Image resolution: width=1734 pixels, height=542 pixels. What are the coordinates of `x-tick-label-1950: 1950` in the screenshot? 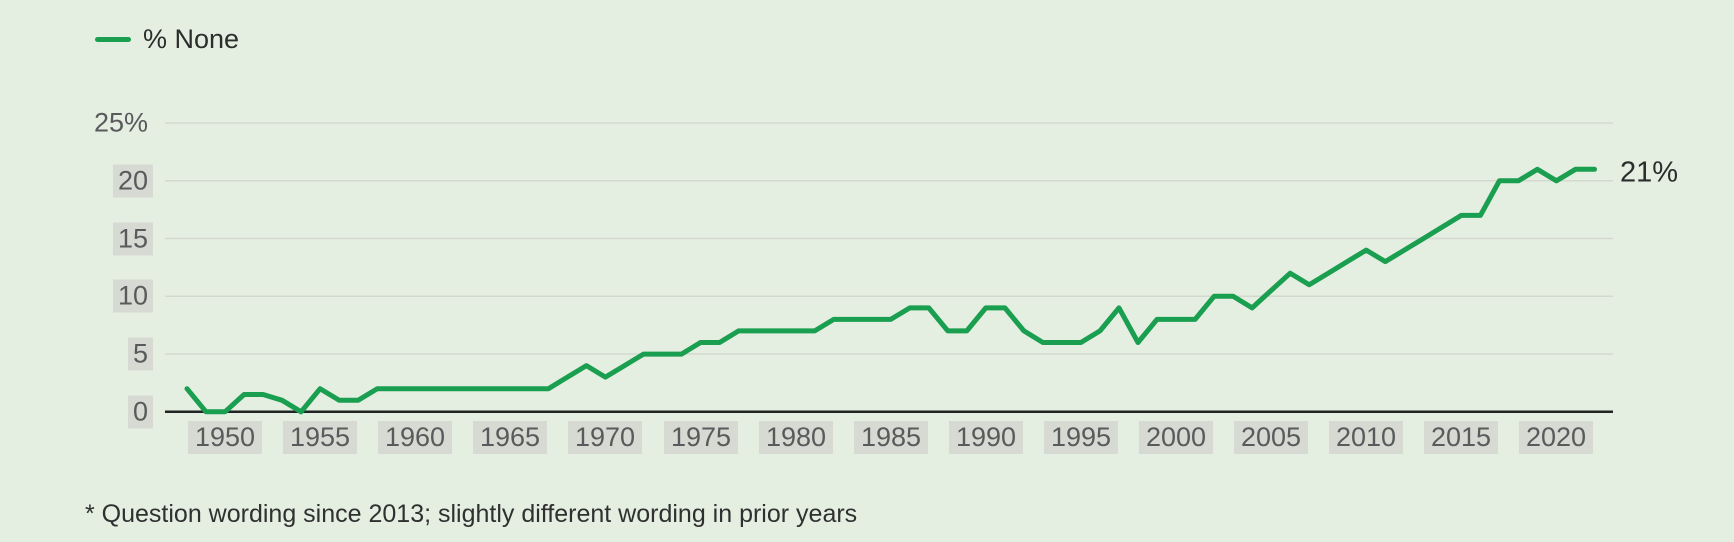 It's located at (225, 437).